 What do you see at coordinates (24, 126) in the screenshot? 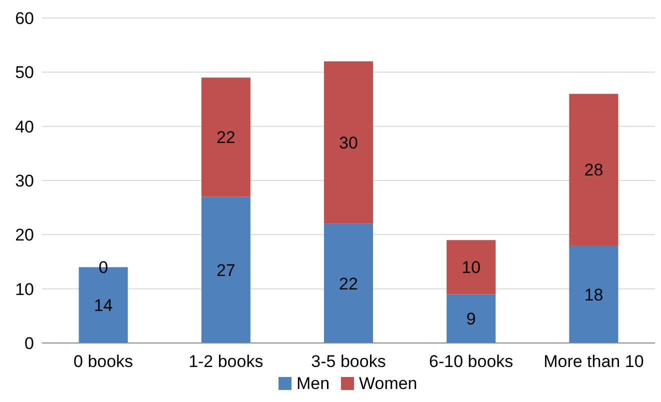
I see `y-tick-label: 40` at bounding box center [24, 126].